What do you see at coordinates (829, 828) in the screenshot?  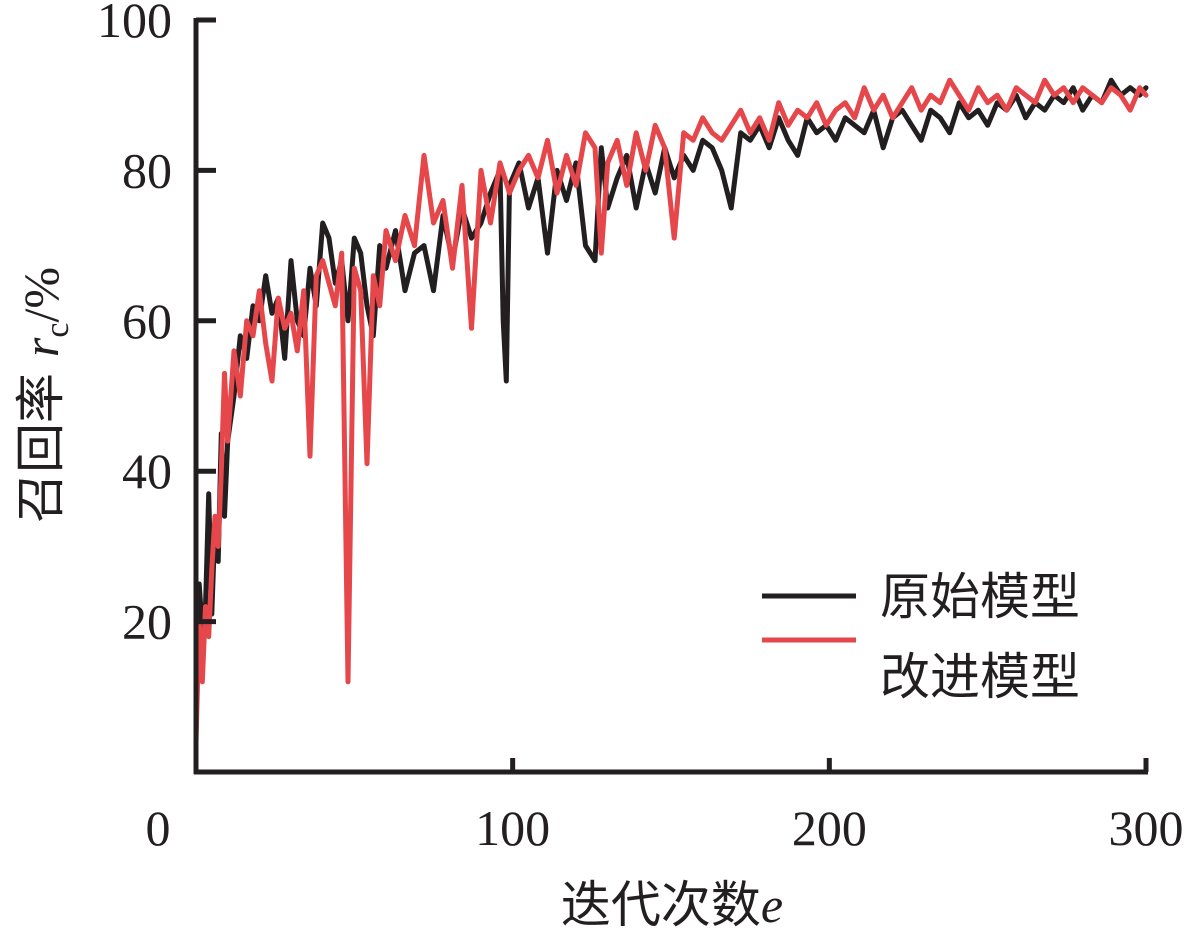 I see `x-tick-label: 200` at bounding box center [829, 828].